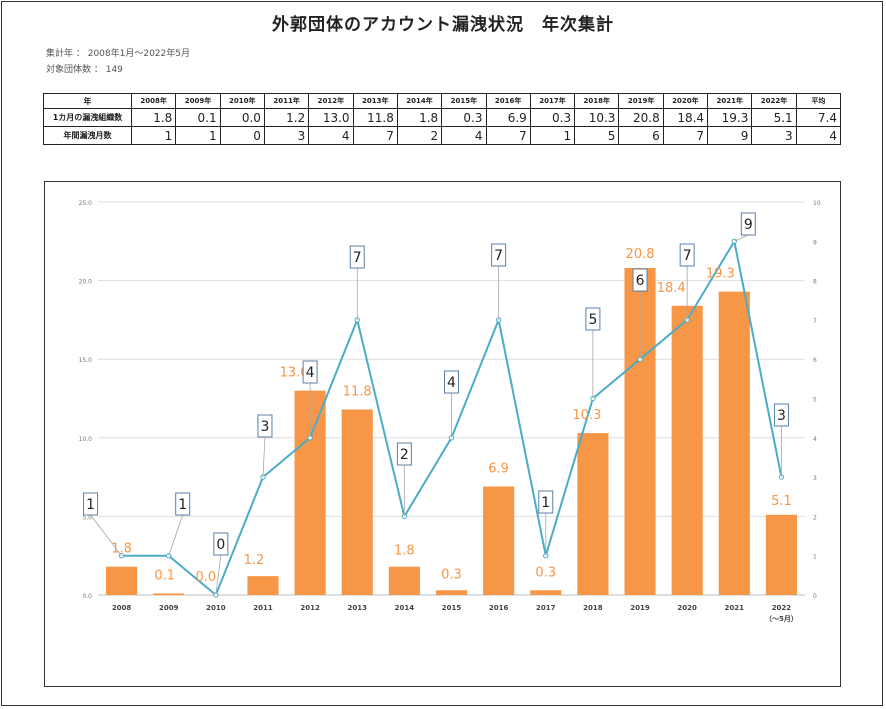 The image size is (886, 709). I want to click on table-year-header: 2011年, so click(286, 101).